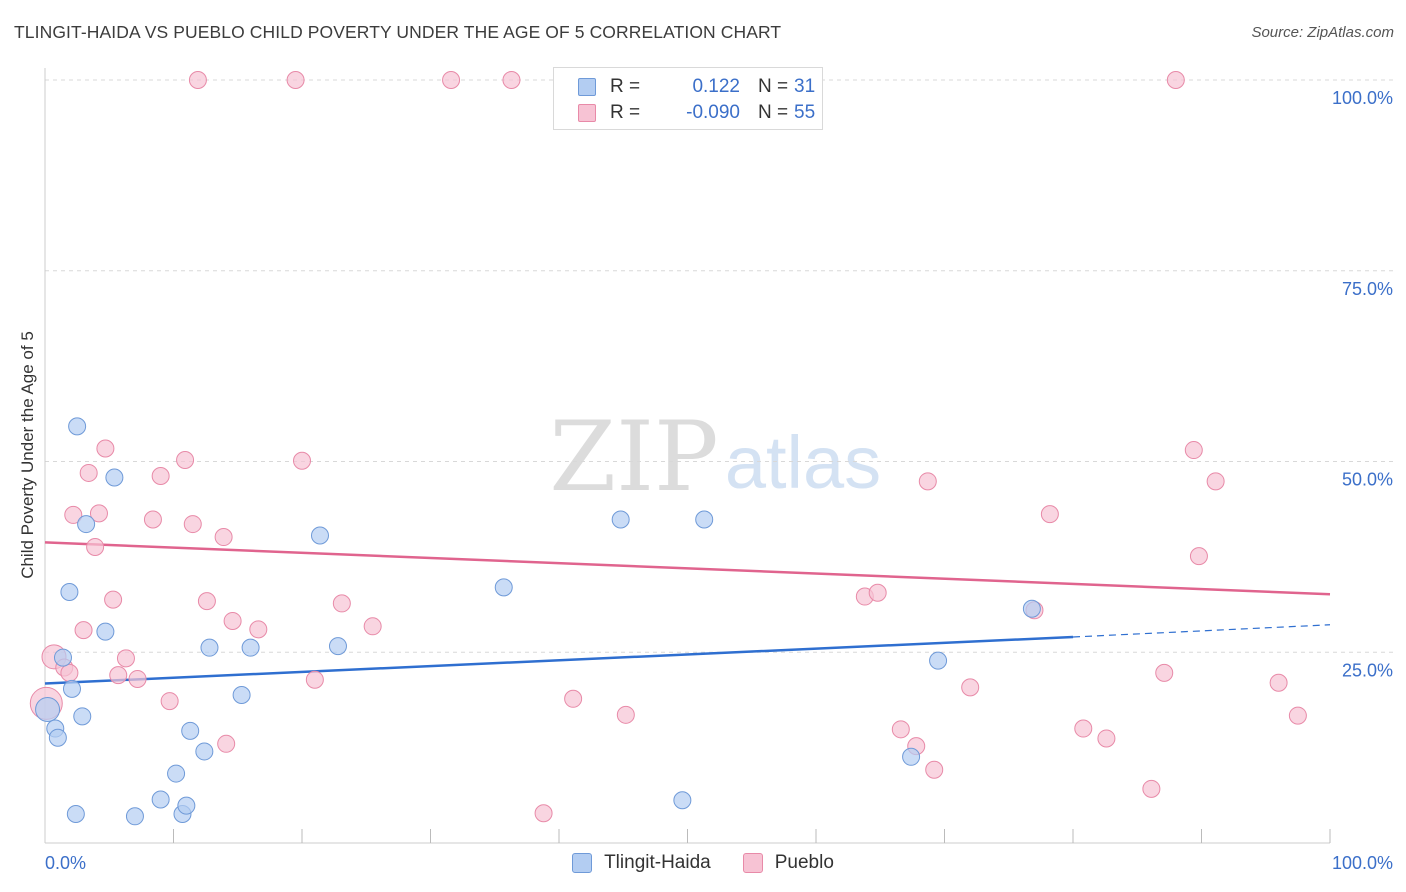 This screenshot has width=1406, height=892. Describe the element at coordinates (1322, 32) in the screenshot. I see `source-label: Source: ZipAtlas.com` at that location.